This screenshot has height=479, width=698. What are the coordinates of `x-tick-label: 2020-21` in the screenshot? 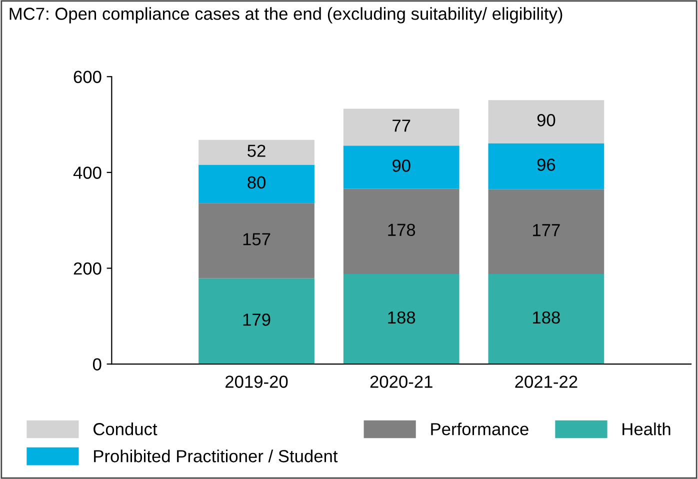 It's located at (401, 382).